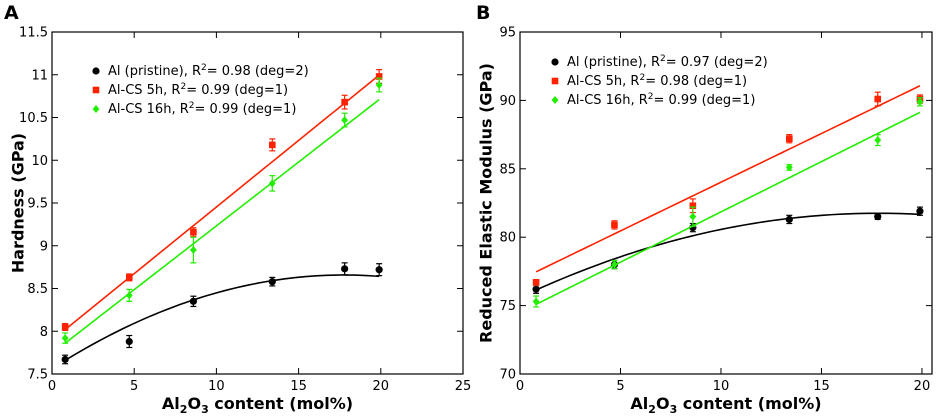 This screenshot has height=417, width=941. Describe the element at coordinates (507, 375) in the screenshot. I see `y-tick-label: 70` at that location.